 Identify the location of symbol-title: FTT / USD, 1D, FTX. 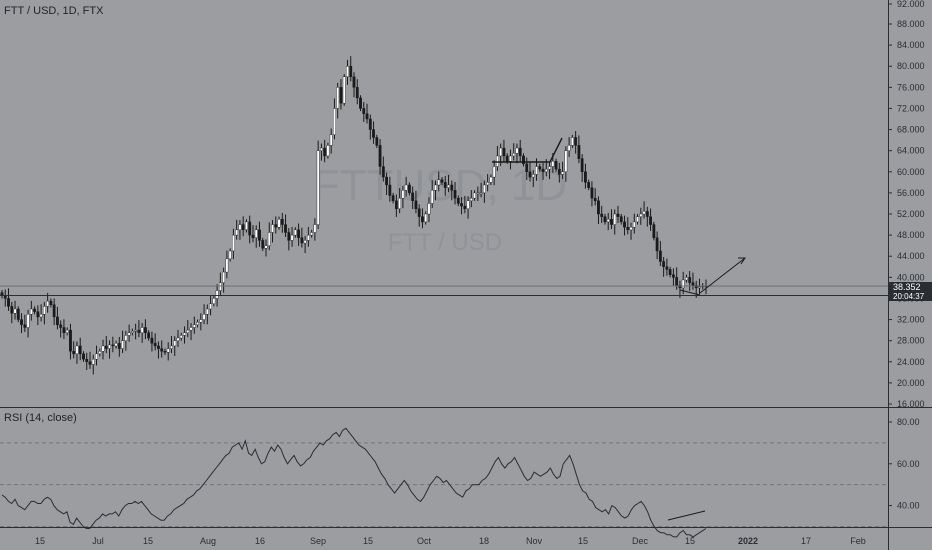
(54, 11).